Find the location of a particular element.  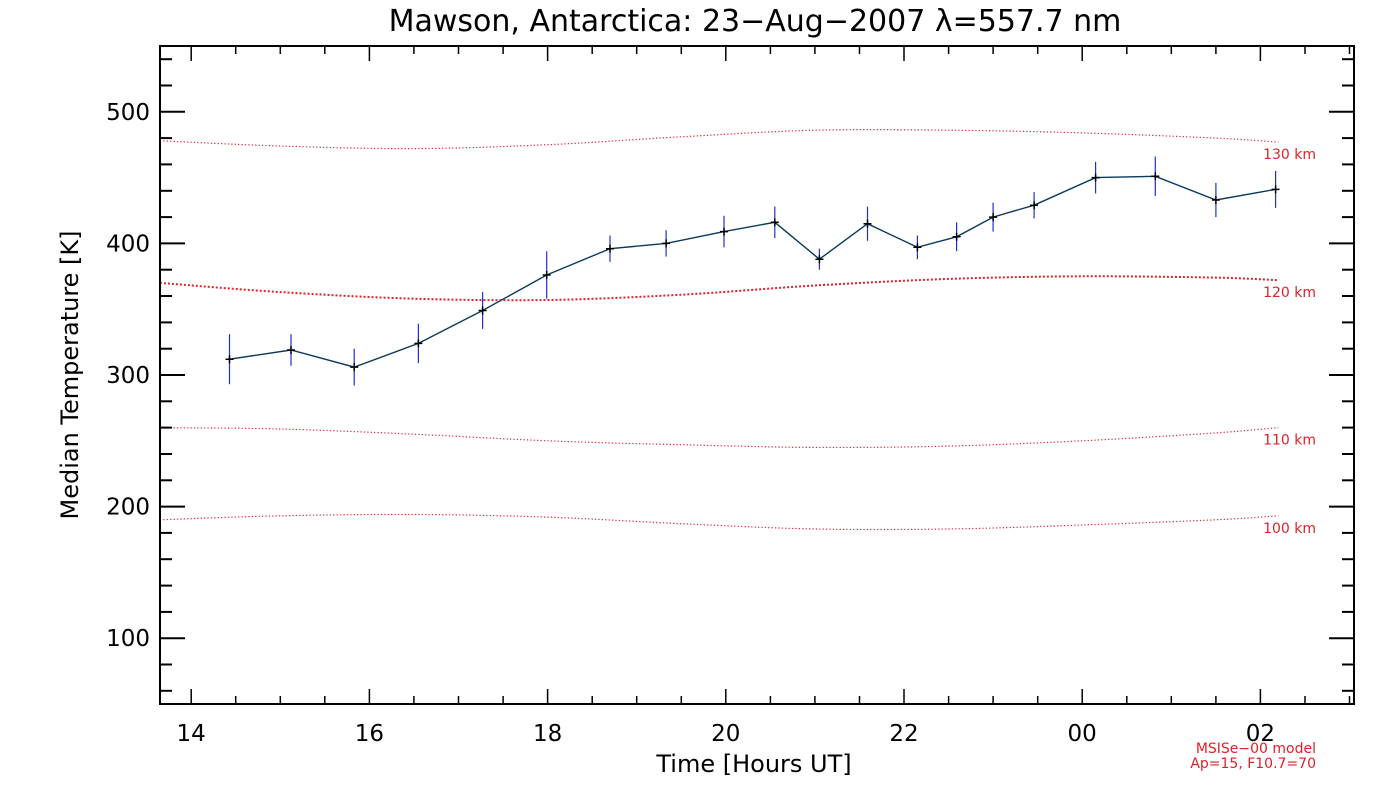

y-tick-label-200: 200 is located at coordinates (128, 508).